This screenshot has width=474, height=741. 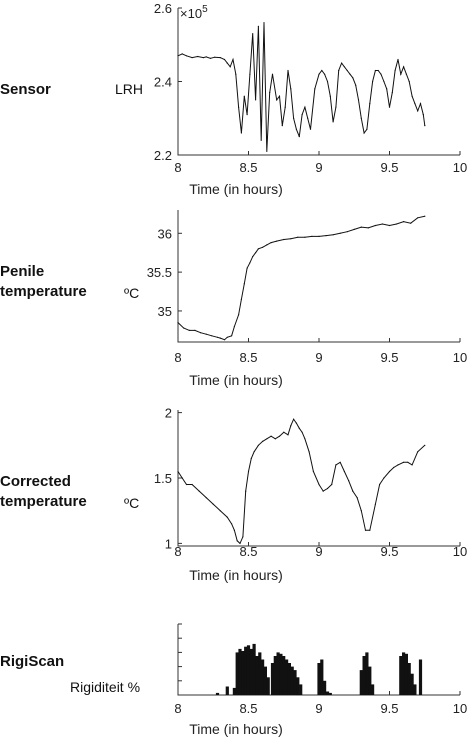 I want to click on y-tick-label: 2, so click(x=168, y=413).